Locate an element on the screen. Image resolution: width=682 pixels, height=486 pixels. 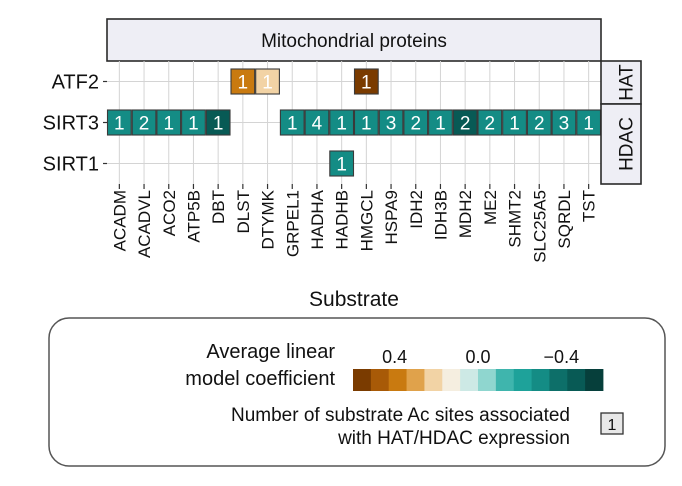
row-label: ATF2 is located at coordinates (75, 83).